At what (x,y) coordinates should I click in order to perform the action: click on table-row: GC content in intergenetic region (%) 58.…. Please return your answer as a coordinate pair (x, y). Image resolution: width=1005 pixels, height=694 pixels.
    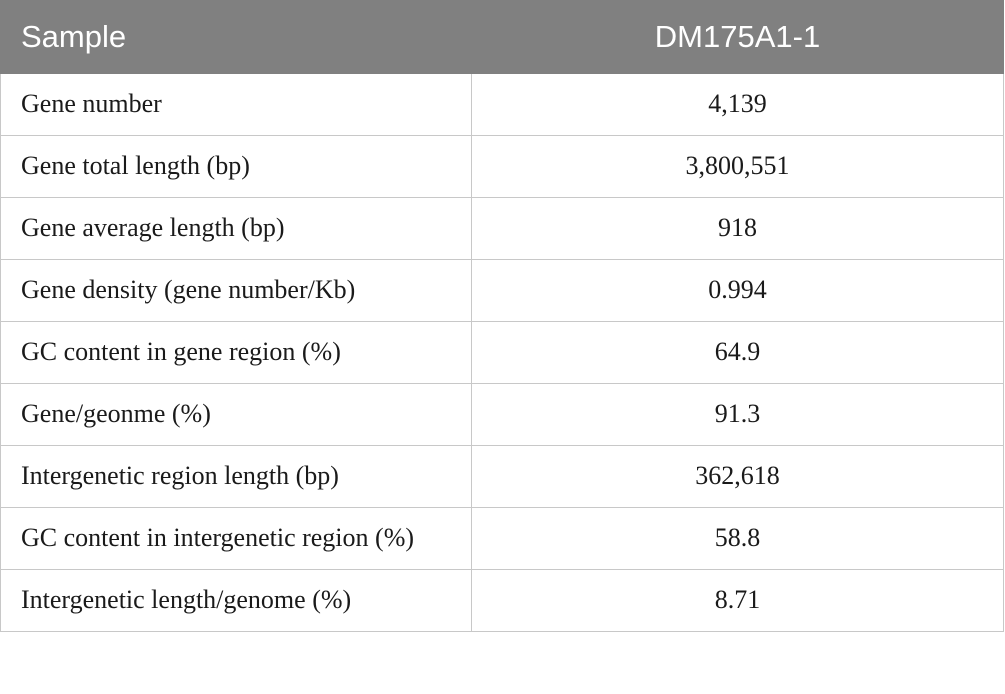
    Looking at the image, I should click on (502, 538).